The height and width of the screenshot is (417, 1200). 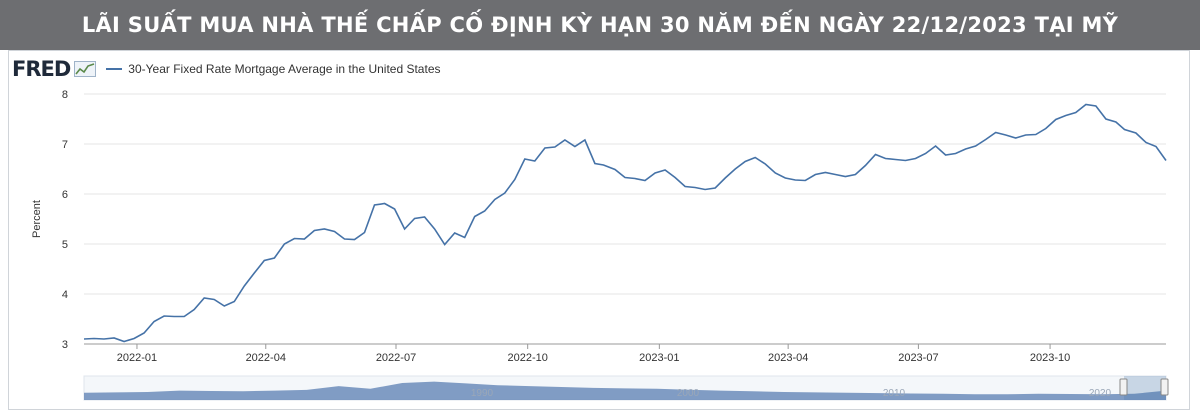 What do you see at coordinates (527, 358) in the screenshot?
I see `x-tick-label: 2022-10` at bounding box center [527, 358].